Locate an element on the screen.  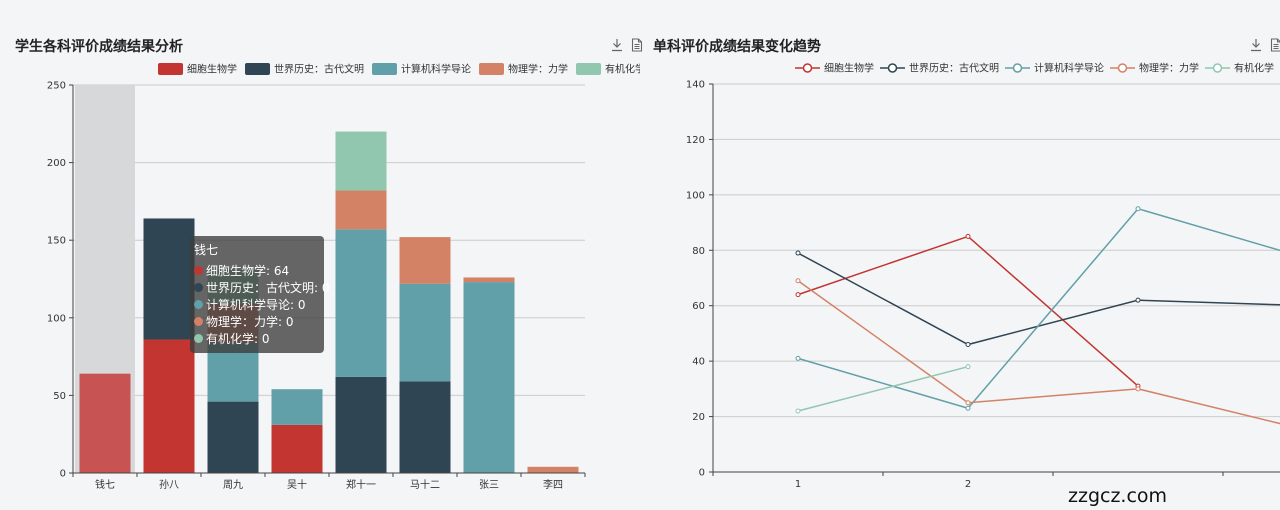
y-tick-label: 40 is located at coordinates (698, 362).